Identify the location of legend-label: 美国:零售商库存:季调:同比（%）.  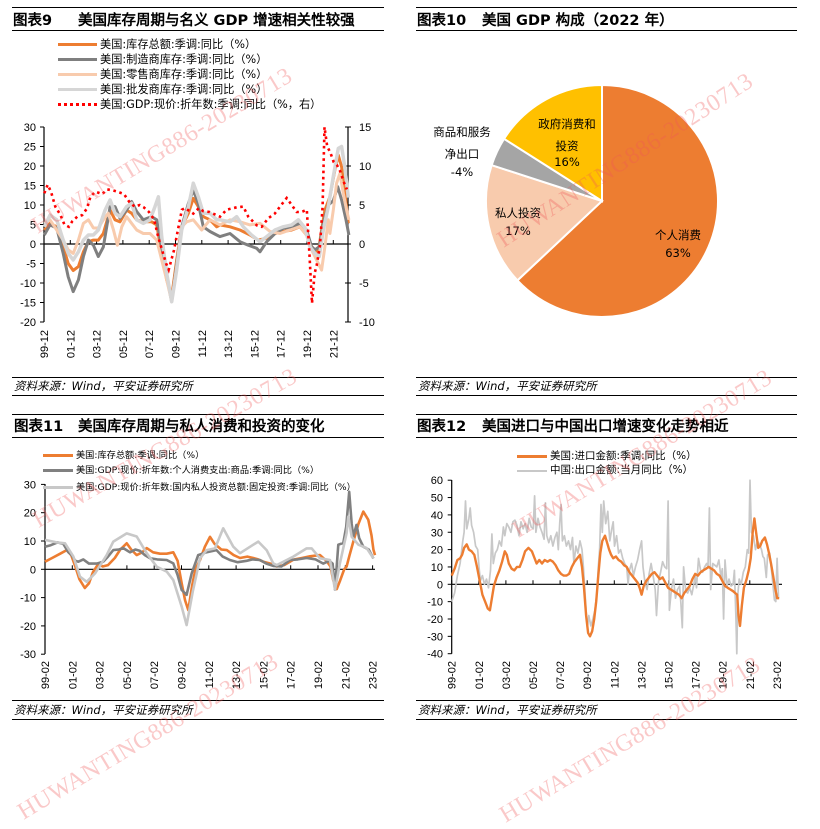
(184, 74).